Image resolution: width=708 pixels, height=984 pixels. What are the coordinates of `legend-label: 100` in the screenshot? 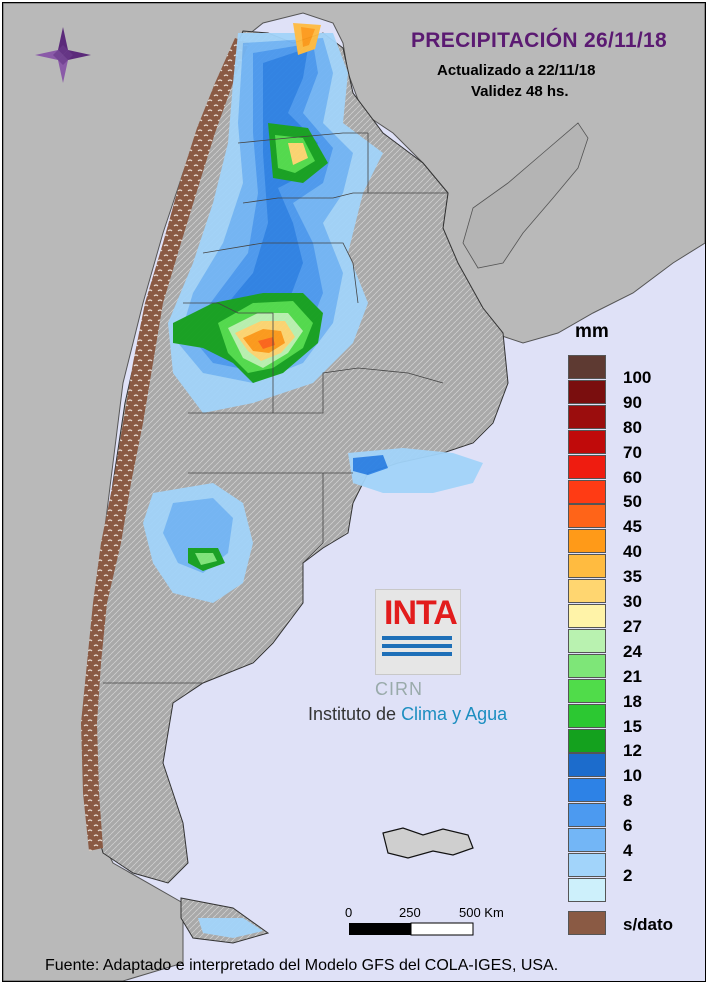 It's located at (637, 377).